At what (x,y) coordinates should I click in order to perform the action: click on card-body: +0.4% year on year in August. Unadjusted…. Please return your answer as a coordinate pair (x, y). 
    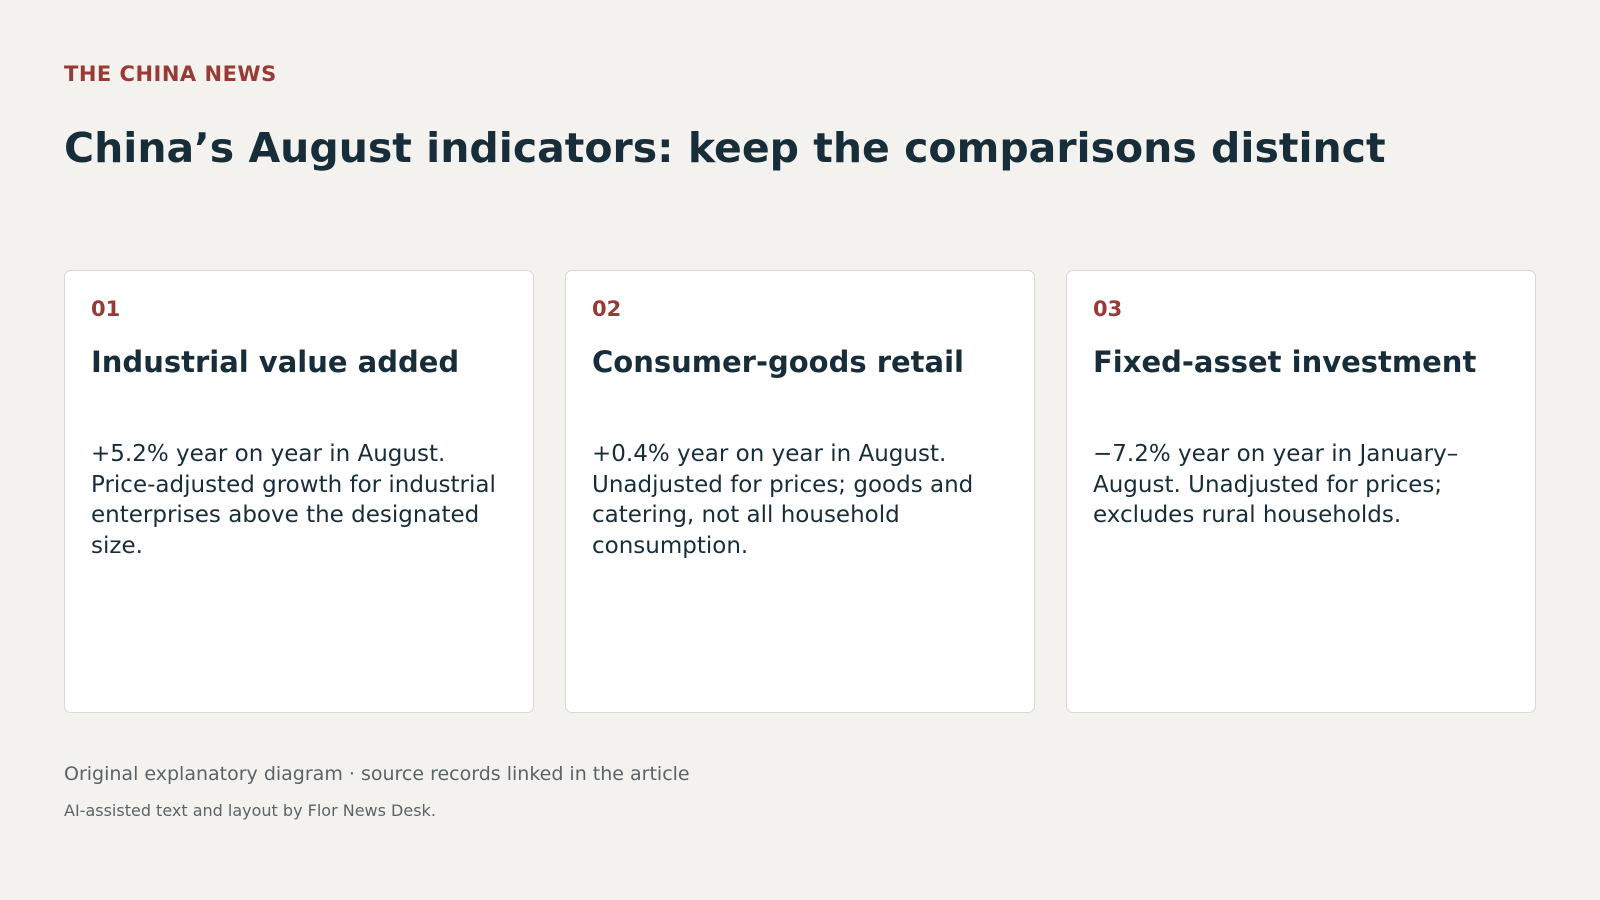
    Looking at the image, I should click on (783, 500).